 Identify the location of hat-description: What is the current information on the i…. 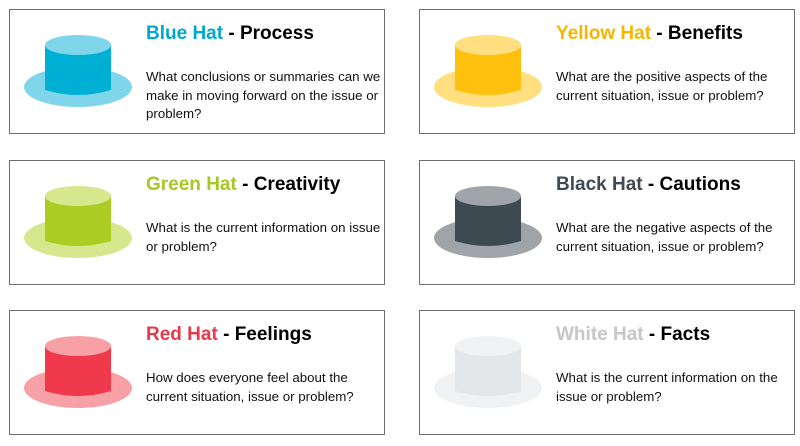
(667, 387).